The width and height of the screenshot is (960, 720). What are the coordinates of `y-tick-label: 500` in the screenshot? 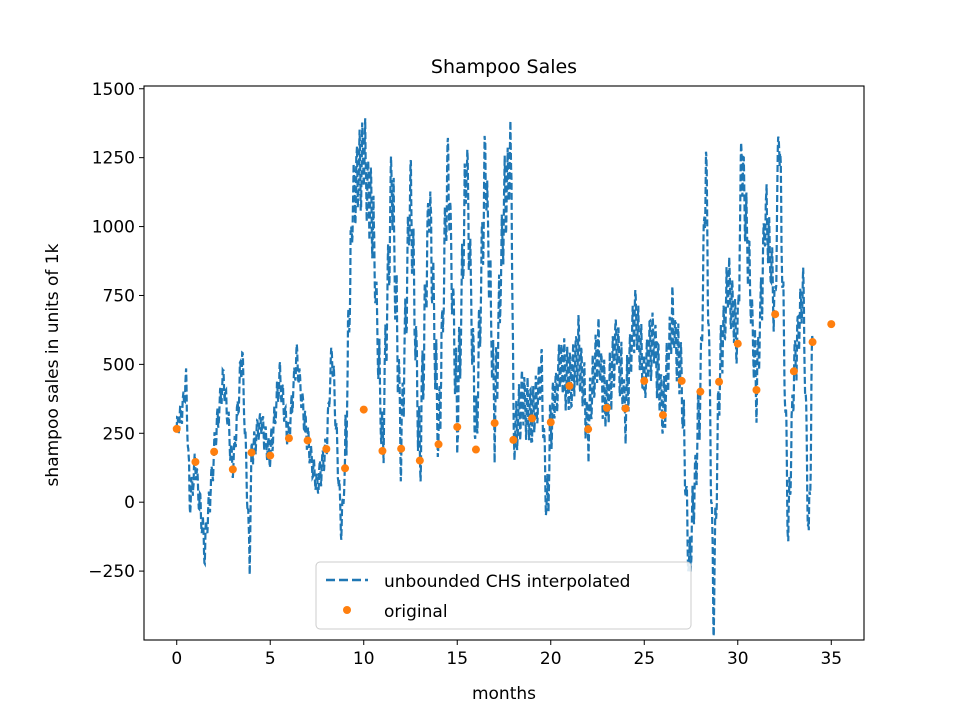 It's located at (119, 365).